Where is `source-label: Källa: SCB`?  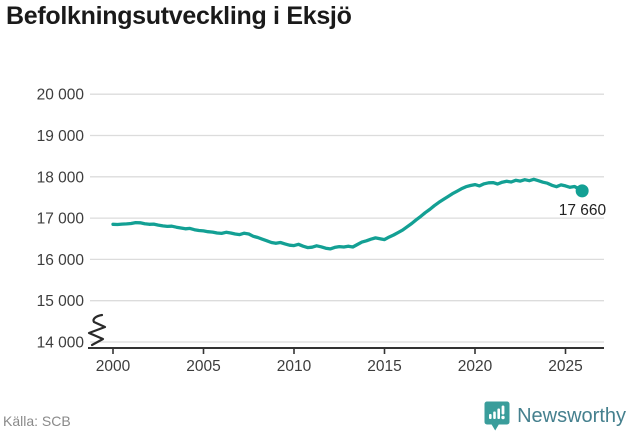 source-label: Källa: SCB is located at coordinates (37, 421).